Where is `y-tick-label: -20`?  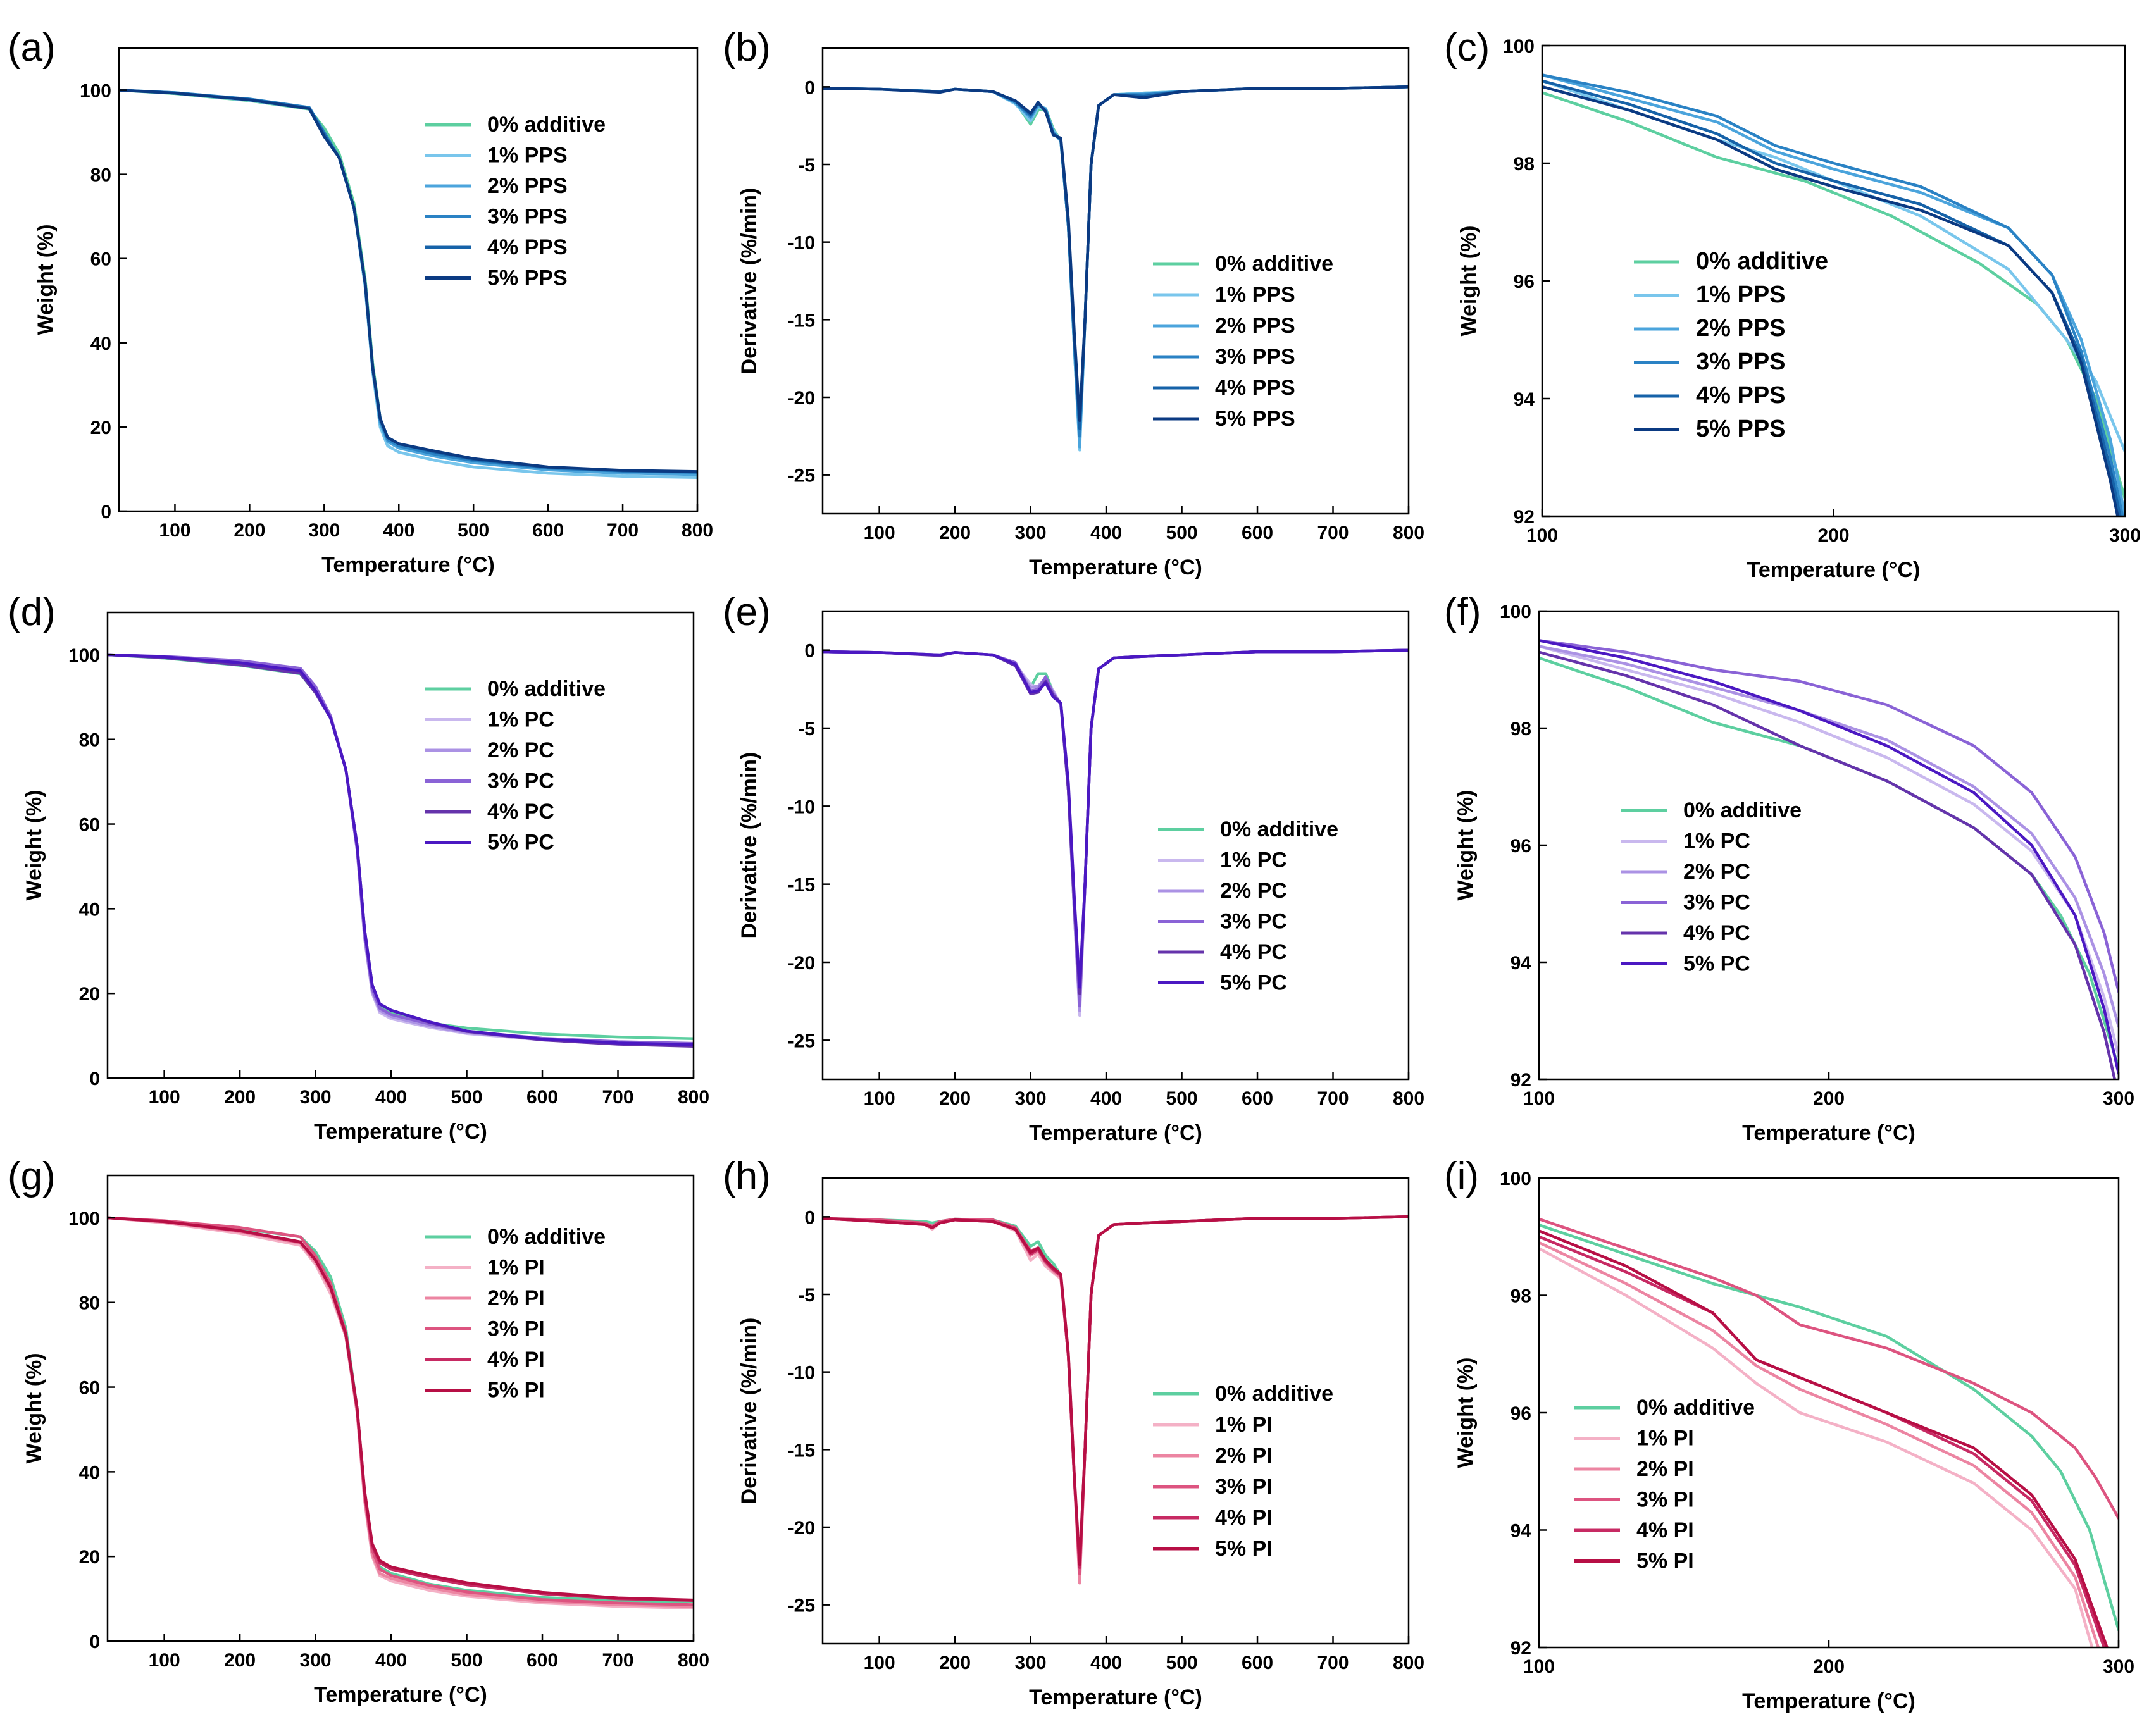 y-tick-label: -20 is located at coordinates (801, 398).